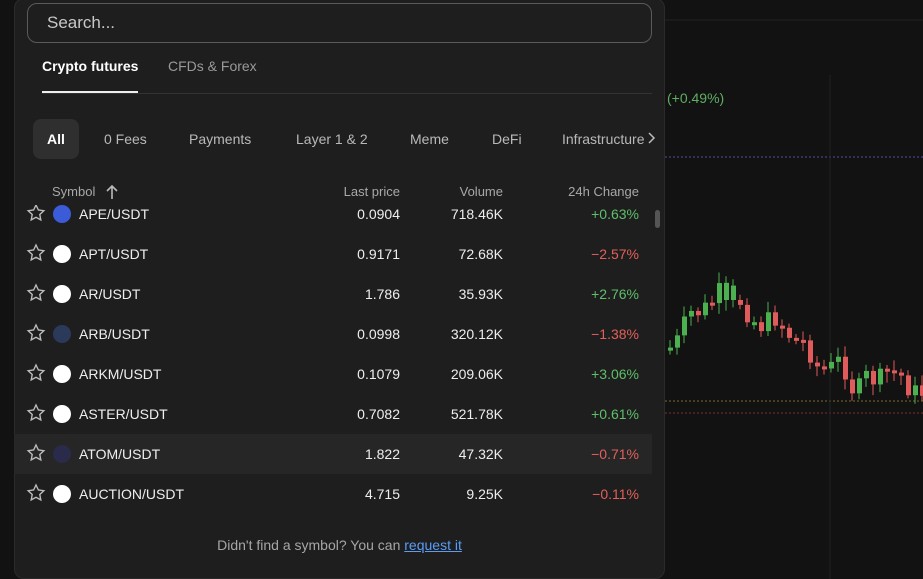 This screenshot has height=579, width=923. What do you see at coordinates (333, 494) in the screenshot?
I see `symbol-row: AUCTION/USDT 4.715 9.25K −0.11%` at bounding box center [333, 494].